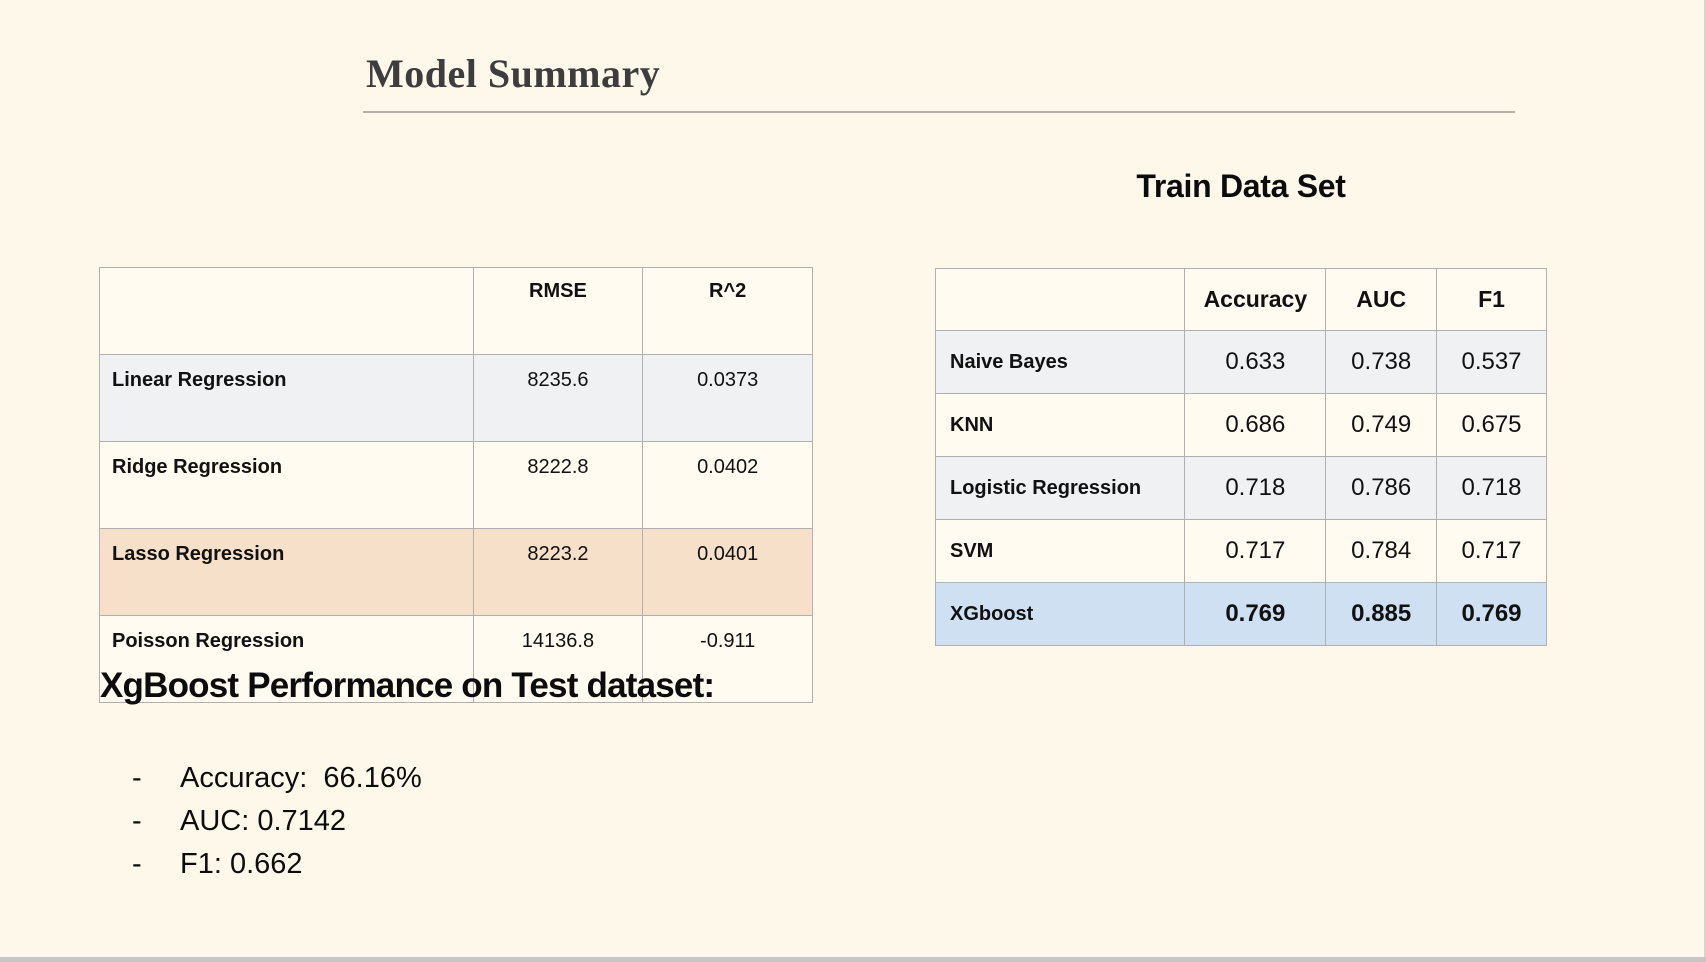 This screenshot has width=1706, height=962. What do you see at coordinates (1060, 362) in the screenshot?
I see `model-name-cell: Naive Bayes` at bounding box center [1060, 362].